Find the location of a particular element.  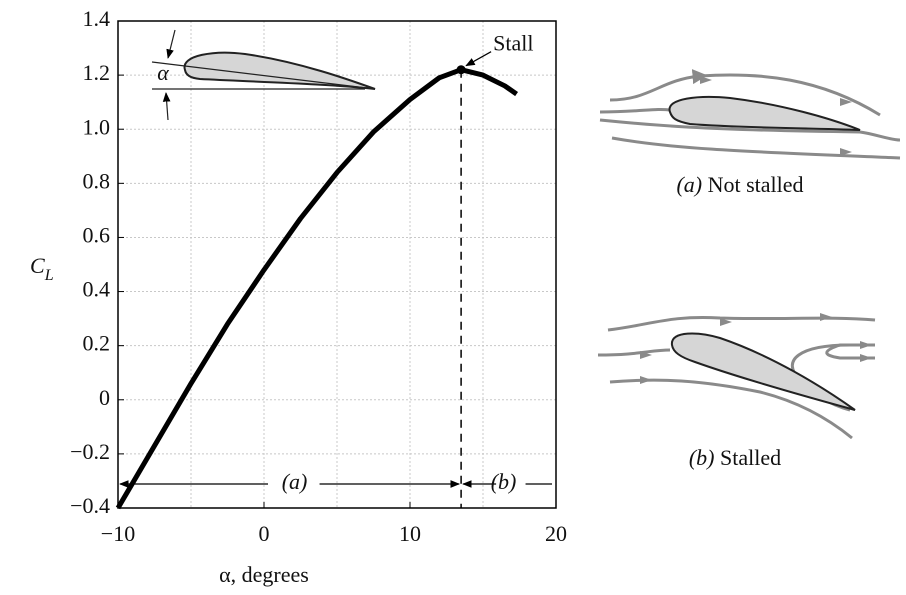

x-tick-label: 0 is located at coordinates (264, 533).